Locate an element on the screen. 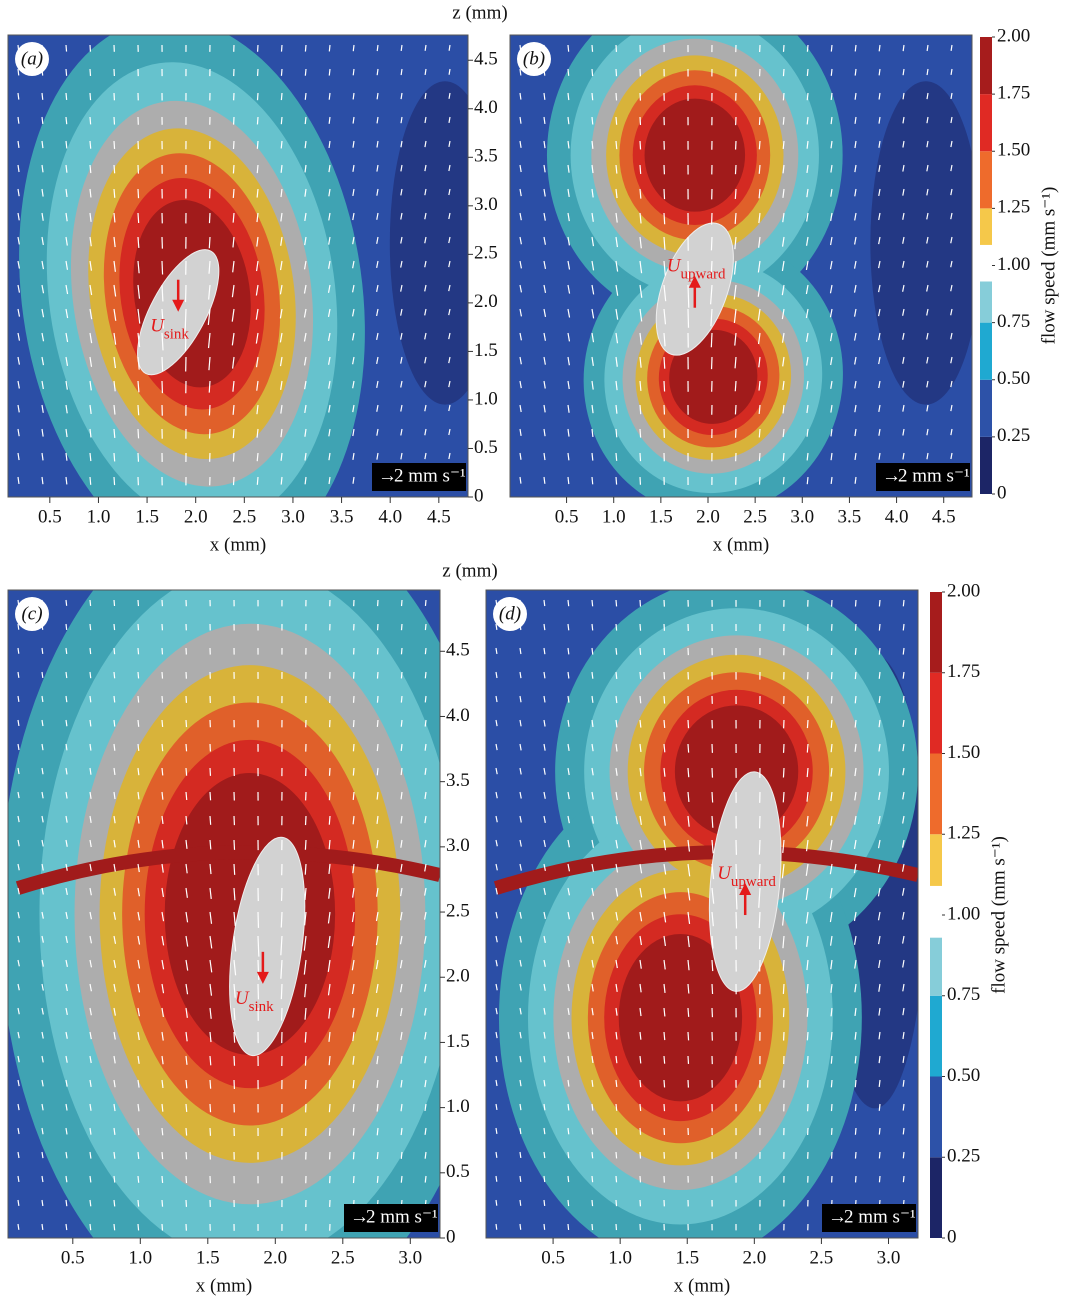  annotation-subscript: sink is located at coordinates (177, 335).